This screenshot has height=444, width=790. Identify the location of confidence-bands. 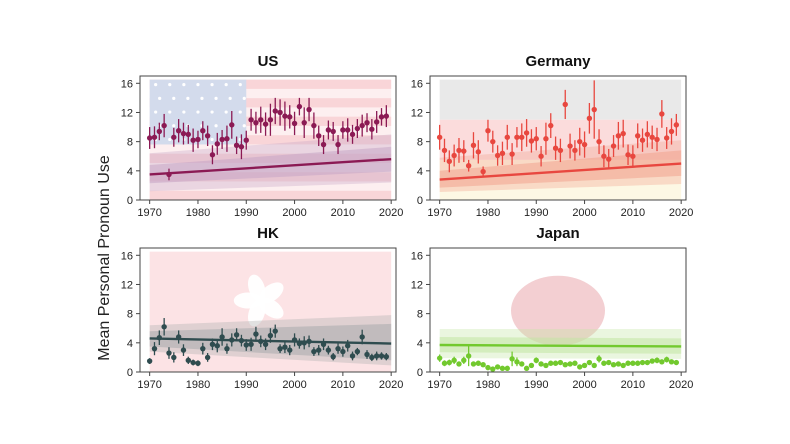
(560, 344).